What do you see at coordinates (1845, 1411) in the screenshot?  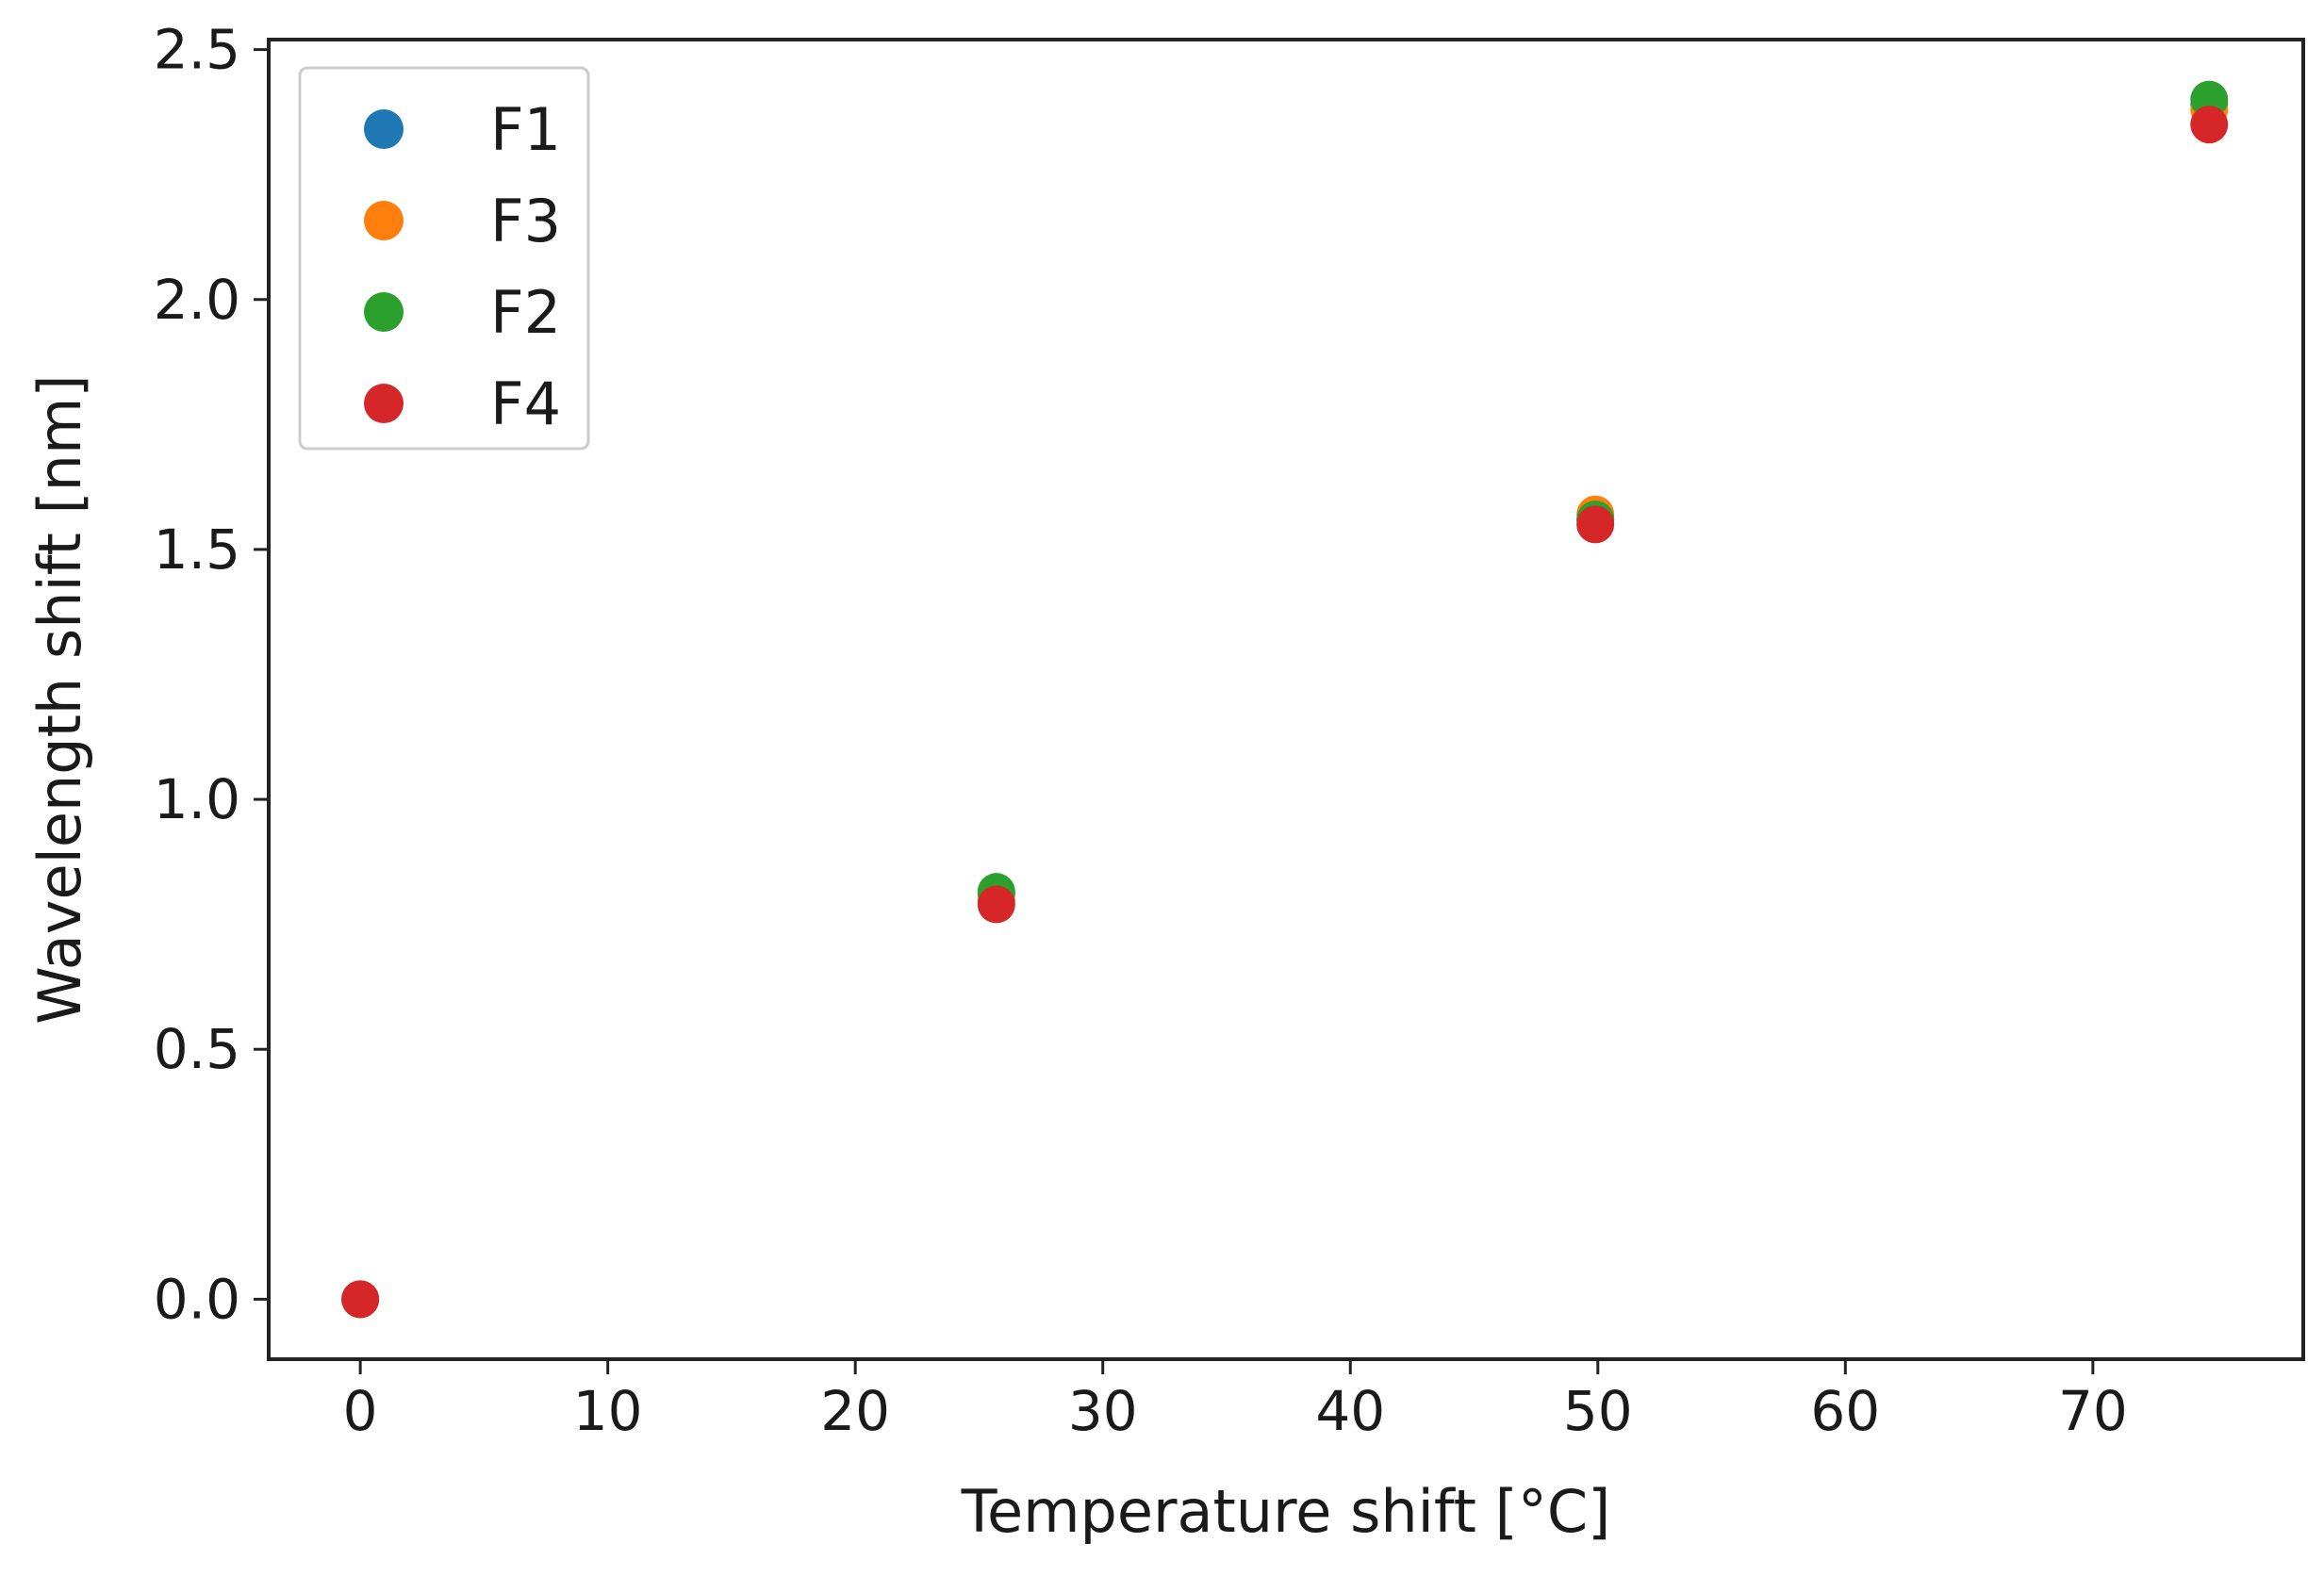 I see `x-tick-label: 60` at bounding box center [1845, 1411].